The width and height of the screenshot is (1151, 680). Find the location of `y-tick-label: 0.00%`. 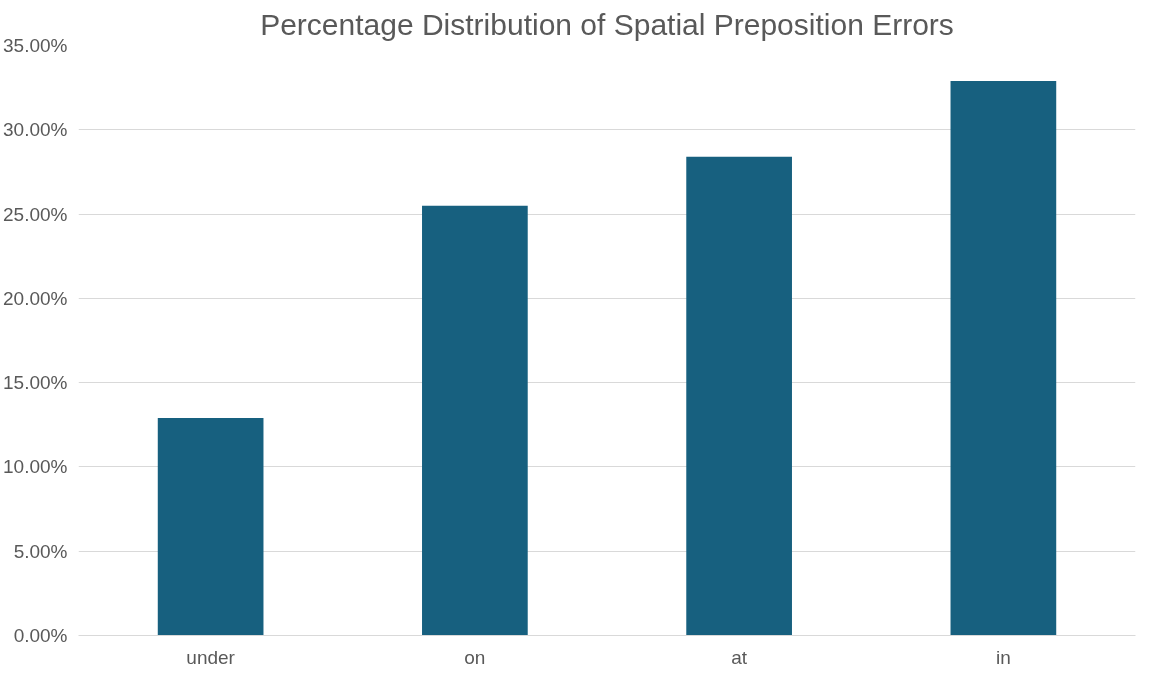

y-tick-label: 0.00% is located at coordinates (40, 635).